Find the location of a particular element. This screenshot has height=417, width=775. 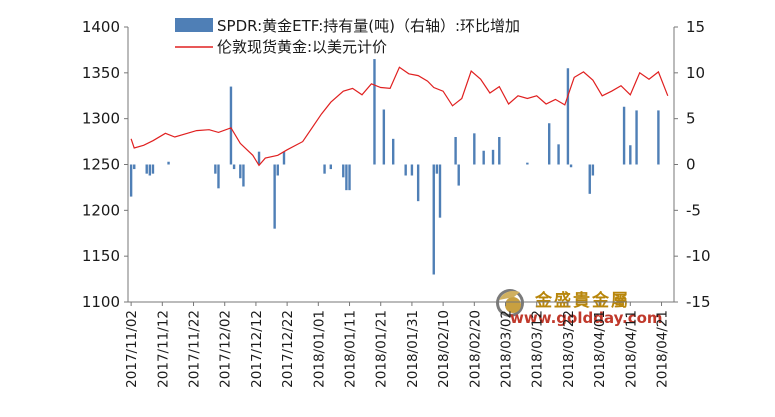

watermark: 金盛貴金屬 www.goldday.com is located at coordinates (579, 308).